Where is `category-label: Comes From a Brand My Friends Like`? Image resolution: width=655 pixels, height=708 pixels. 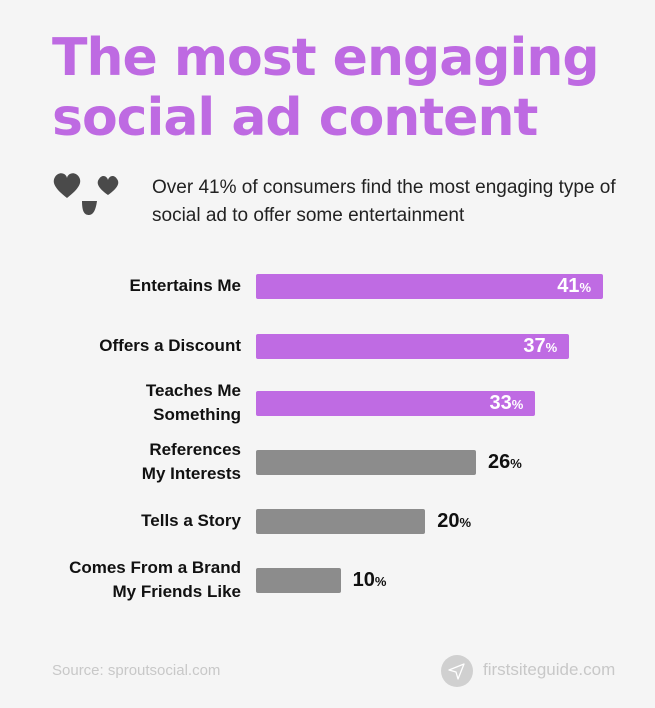 category-label: Comes From a Brand My Friends Like is located at coordinates (155, 579).